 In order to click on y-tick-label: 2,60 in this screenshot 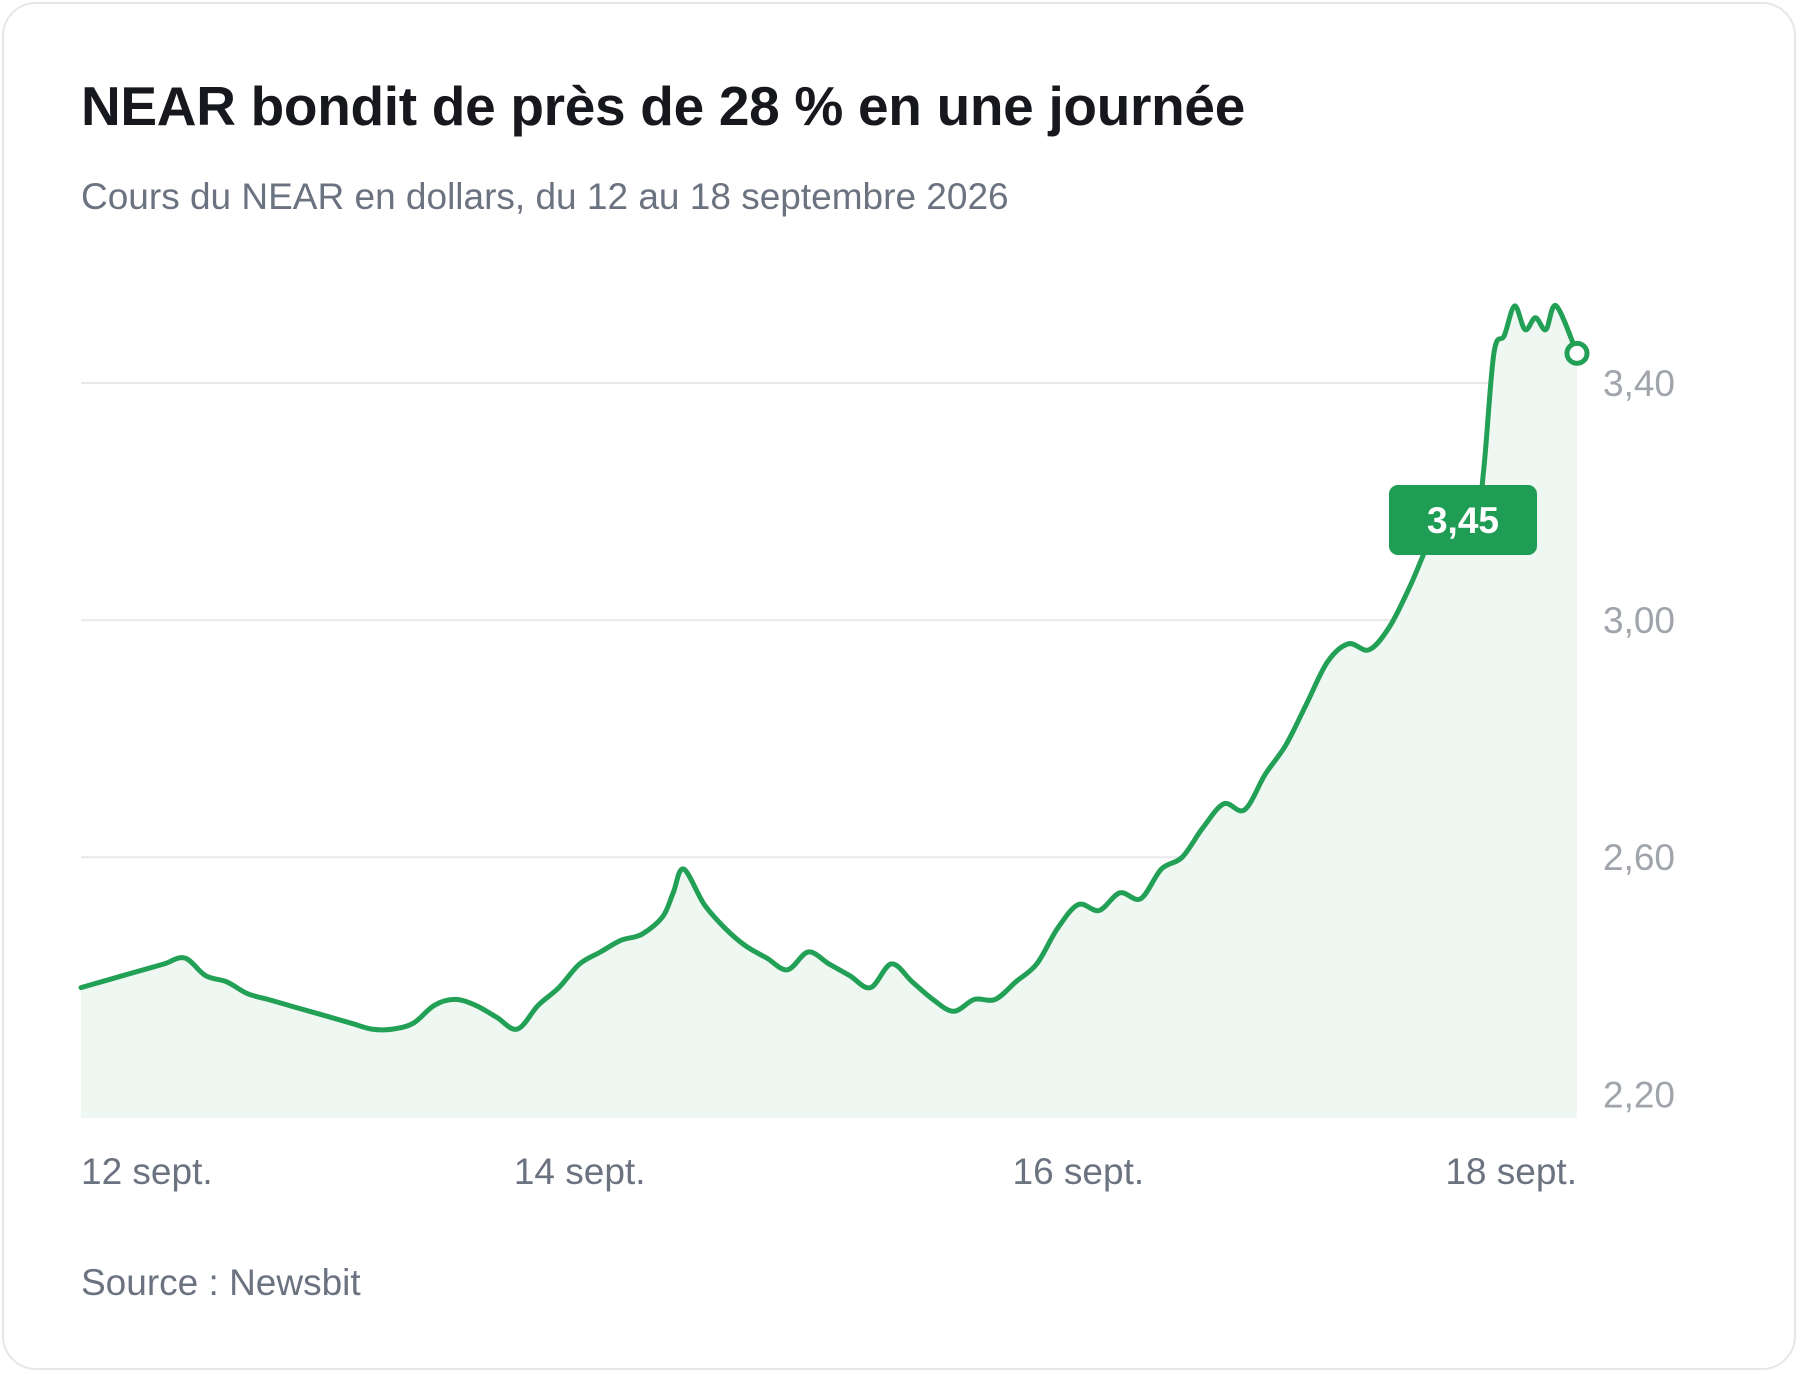, I will do `click(1639, 857)`.